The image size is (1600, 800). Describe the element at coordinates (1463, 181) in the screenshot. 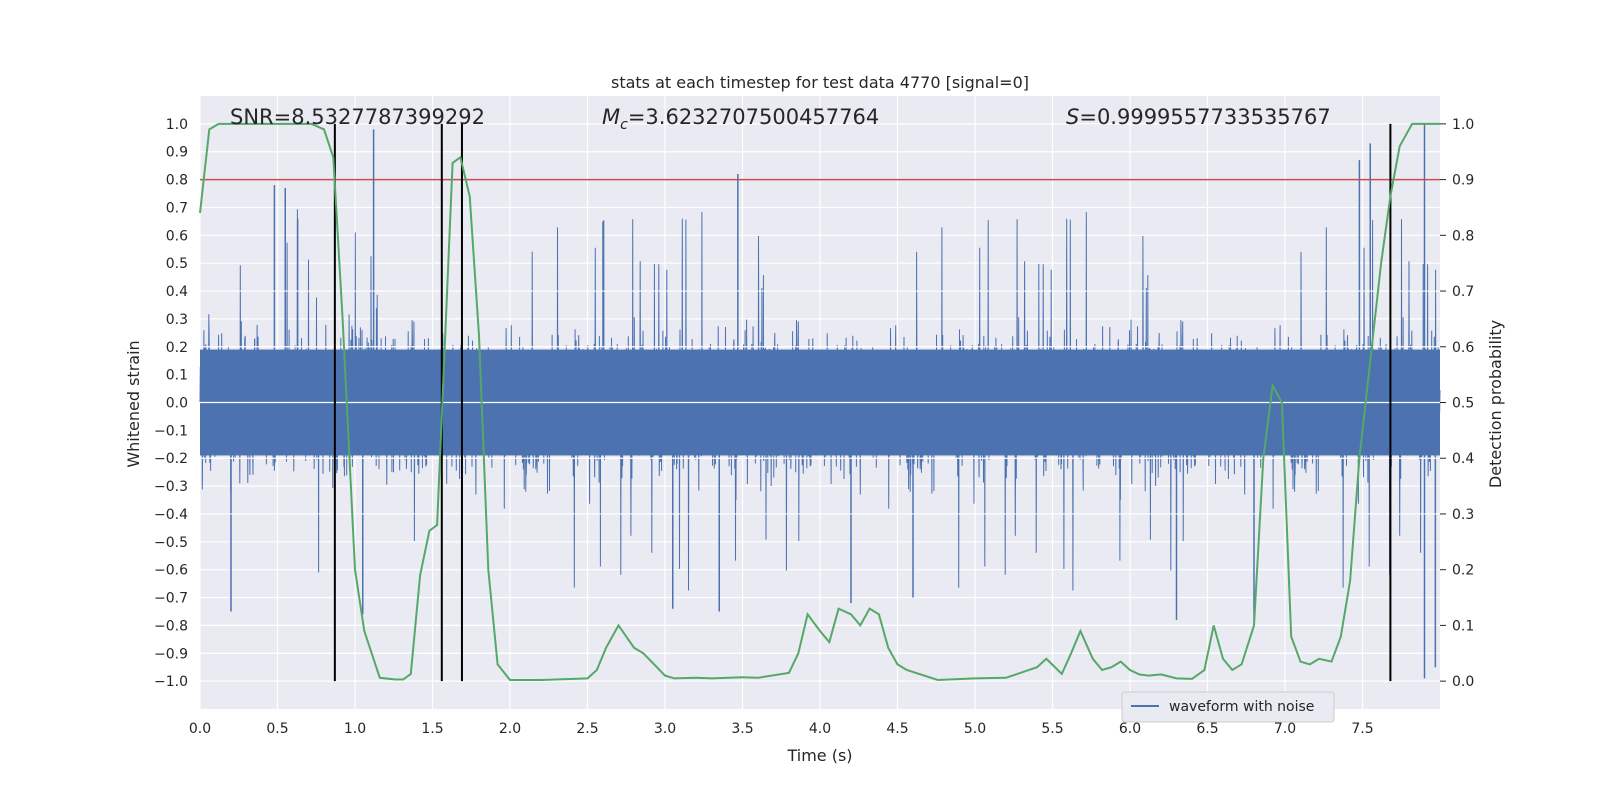

I see `y2-tick-label: 0.9` at that location.